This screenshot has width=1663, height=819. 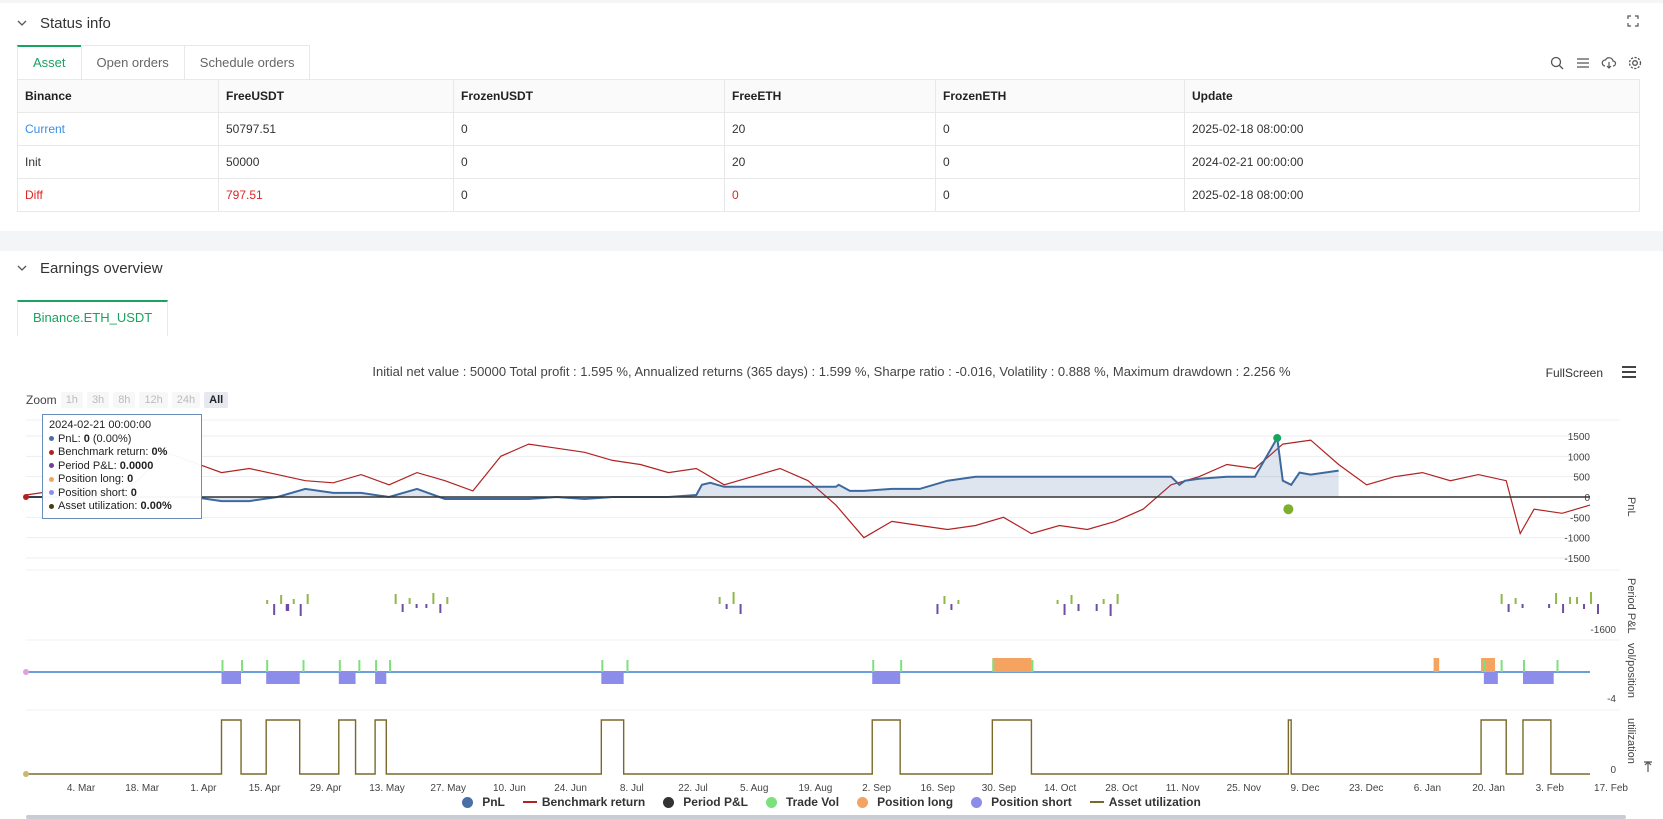 What do you see at coordinates (1603, 630) in the screenshot?
I see `period-tick-label: -1600` at bounding box center [1603, 630].